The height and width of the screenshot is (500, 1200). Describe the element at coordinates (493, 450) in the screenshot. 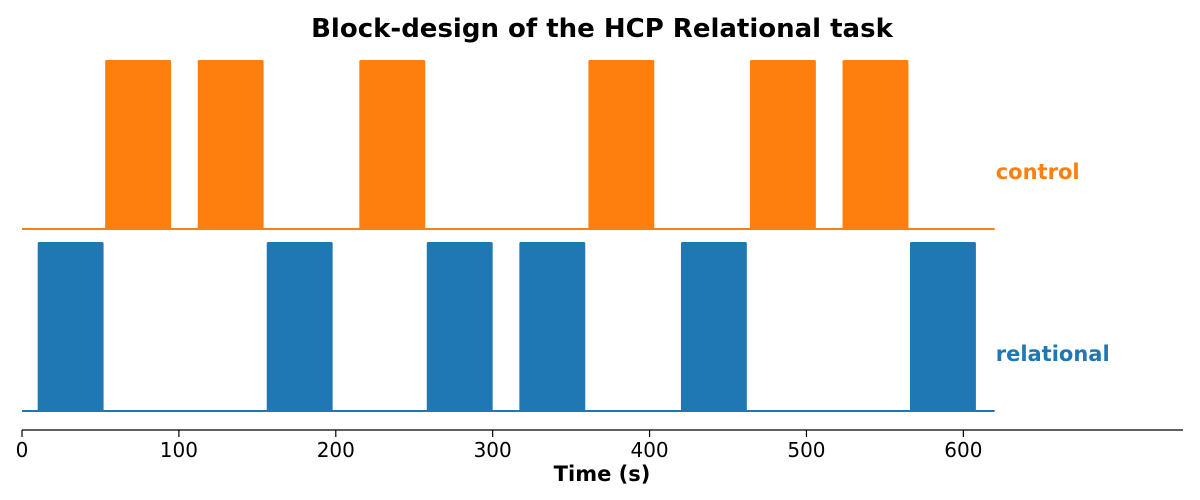

I see `x-tick-label: 300` at that location.